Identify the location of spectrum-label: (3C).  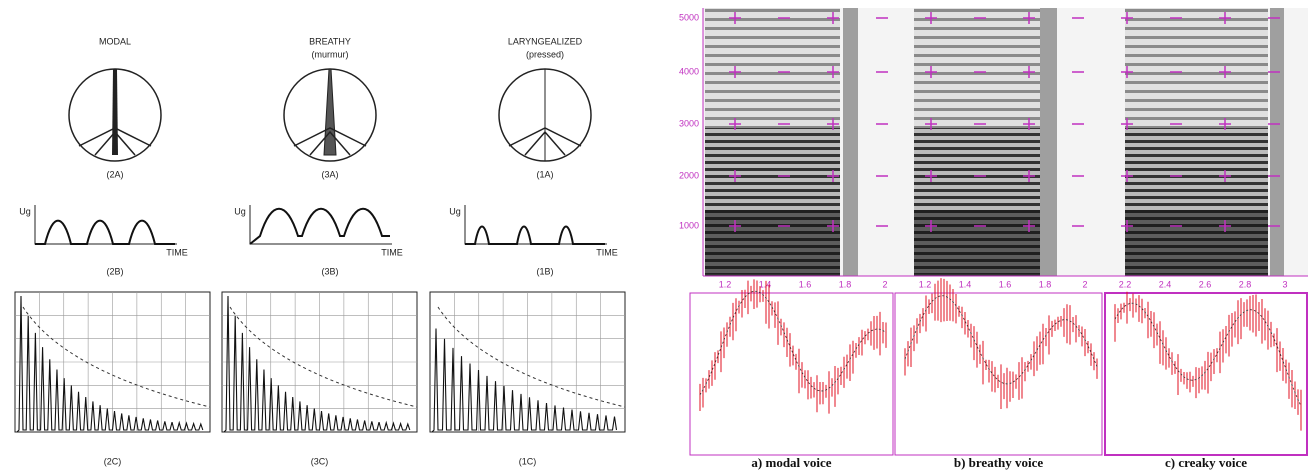
(320, 461).